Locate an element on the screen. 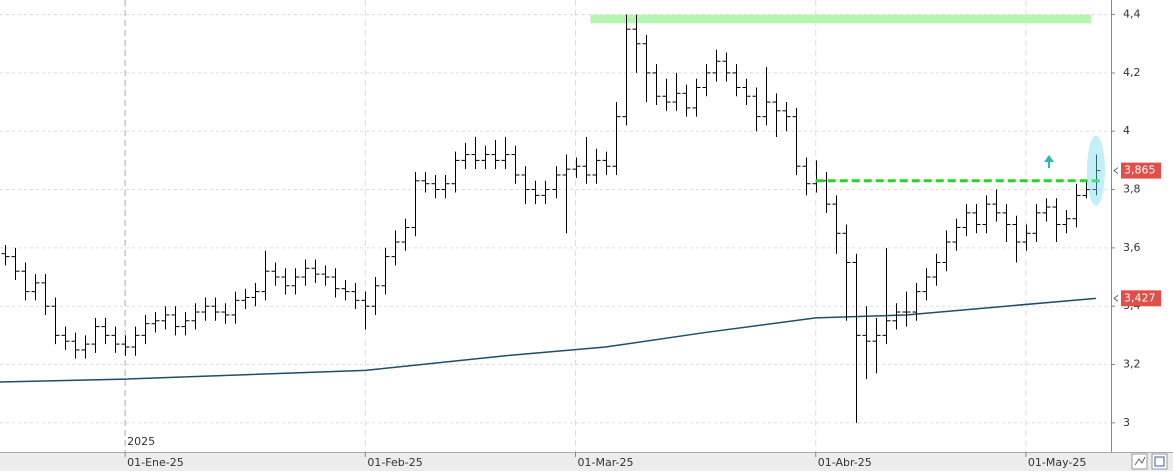 Image resolution: width=1173 pixels, height=475 pixels. zoom-button is located at coordinates (1139, 461).